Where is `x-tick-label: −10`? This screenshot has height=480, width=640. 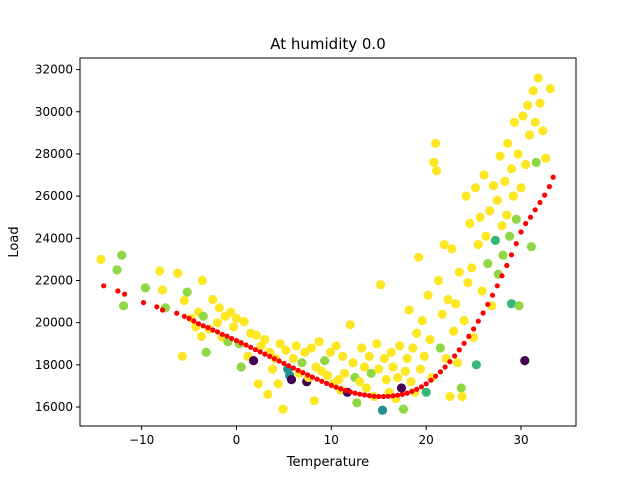 x-tick-label: −10 is located at coordinates (141, 440).